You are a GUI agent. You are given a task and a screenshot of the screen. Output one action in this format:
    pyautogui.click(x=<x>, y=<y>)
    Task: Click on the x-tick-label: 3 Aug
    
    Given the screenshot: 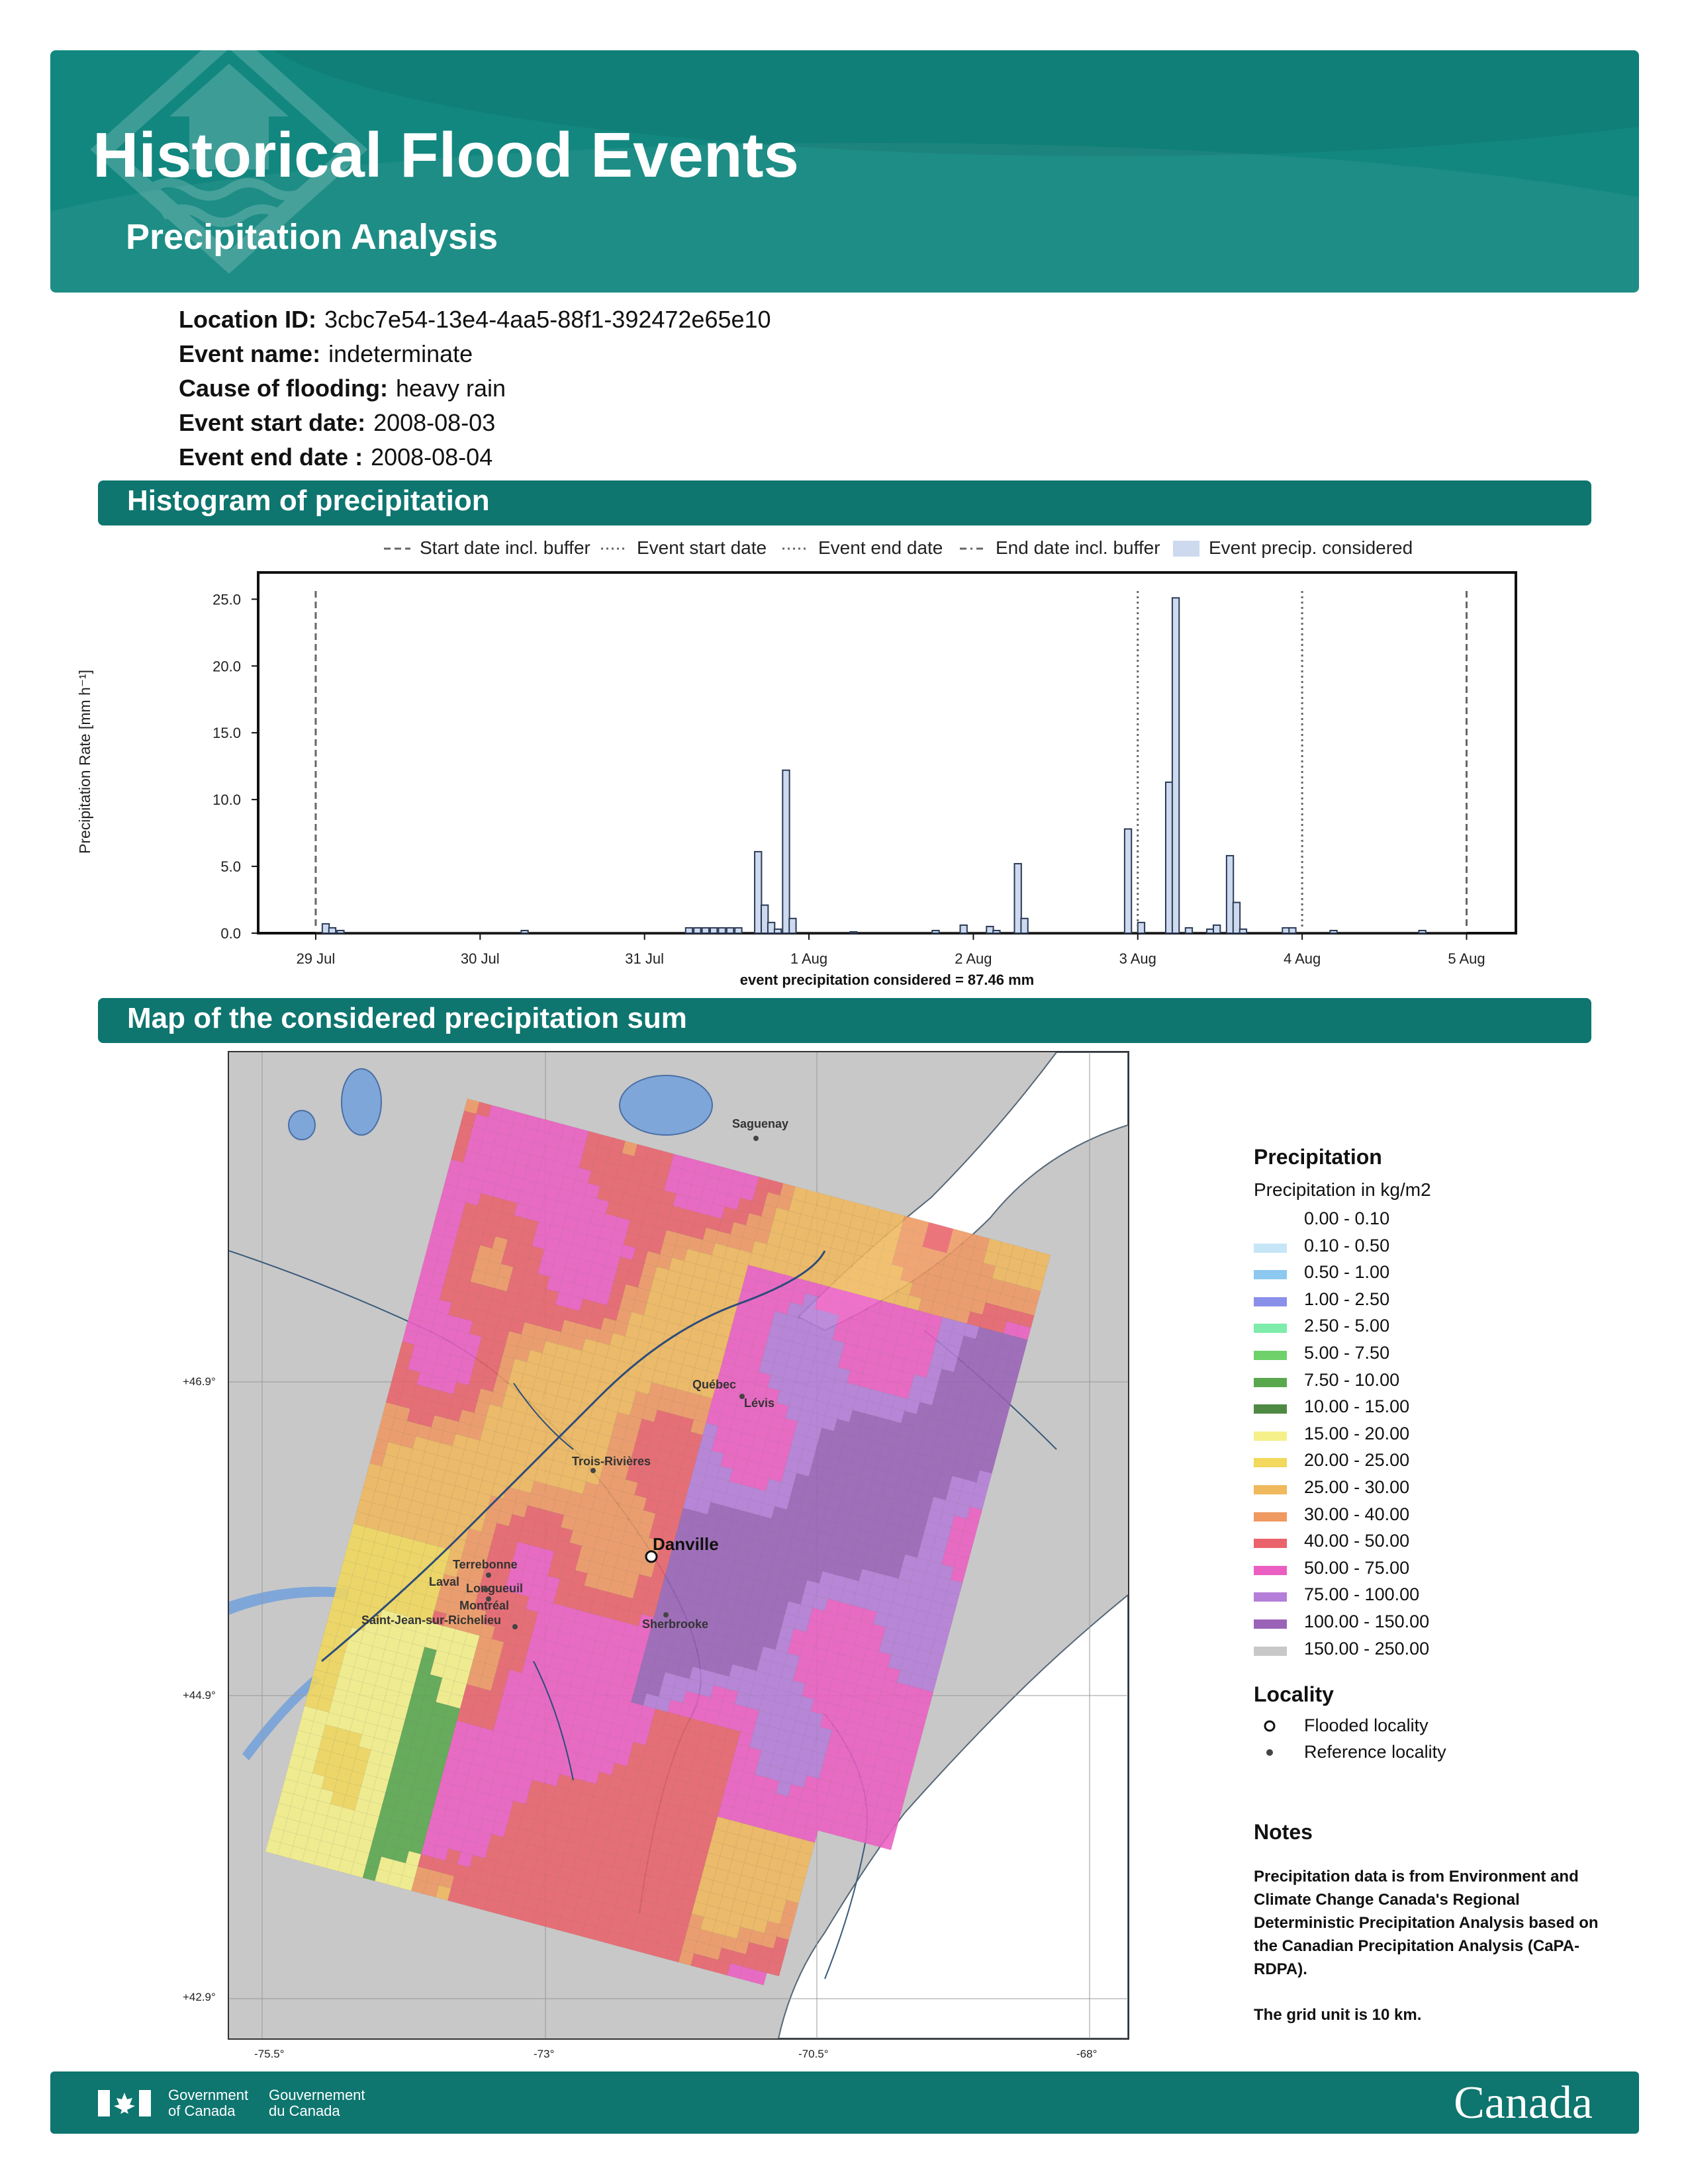 What is the action you would take?
    pyautogui.click(x=1137, y=958)
    